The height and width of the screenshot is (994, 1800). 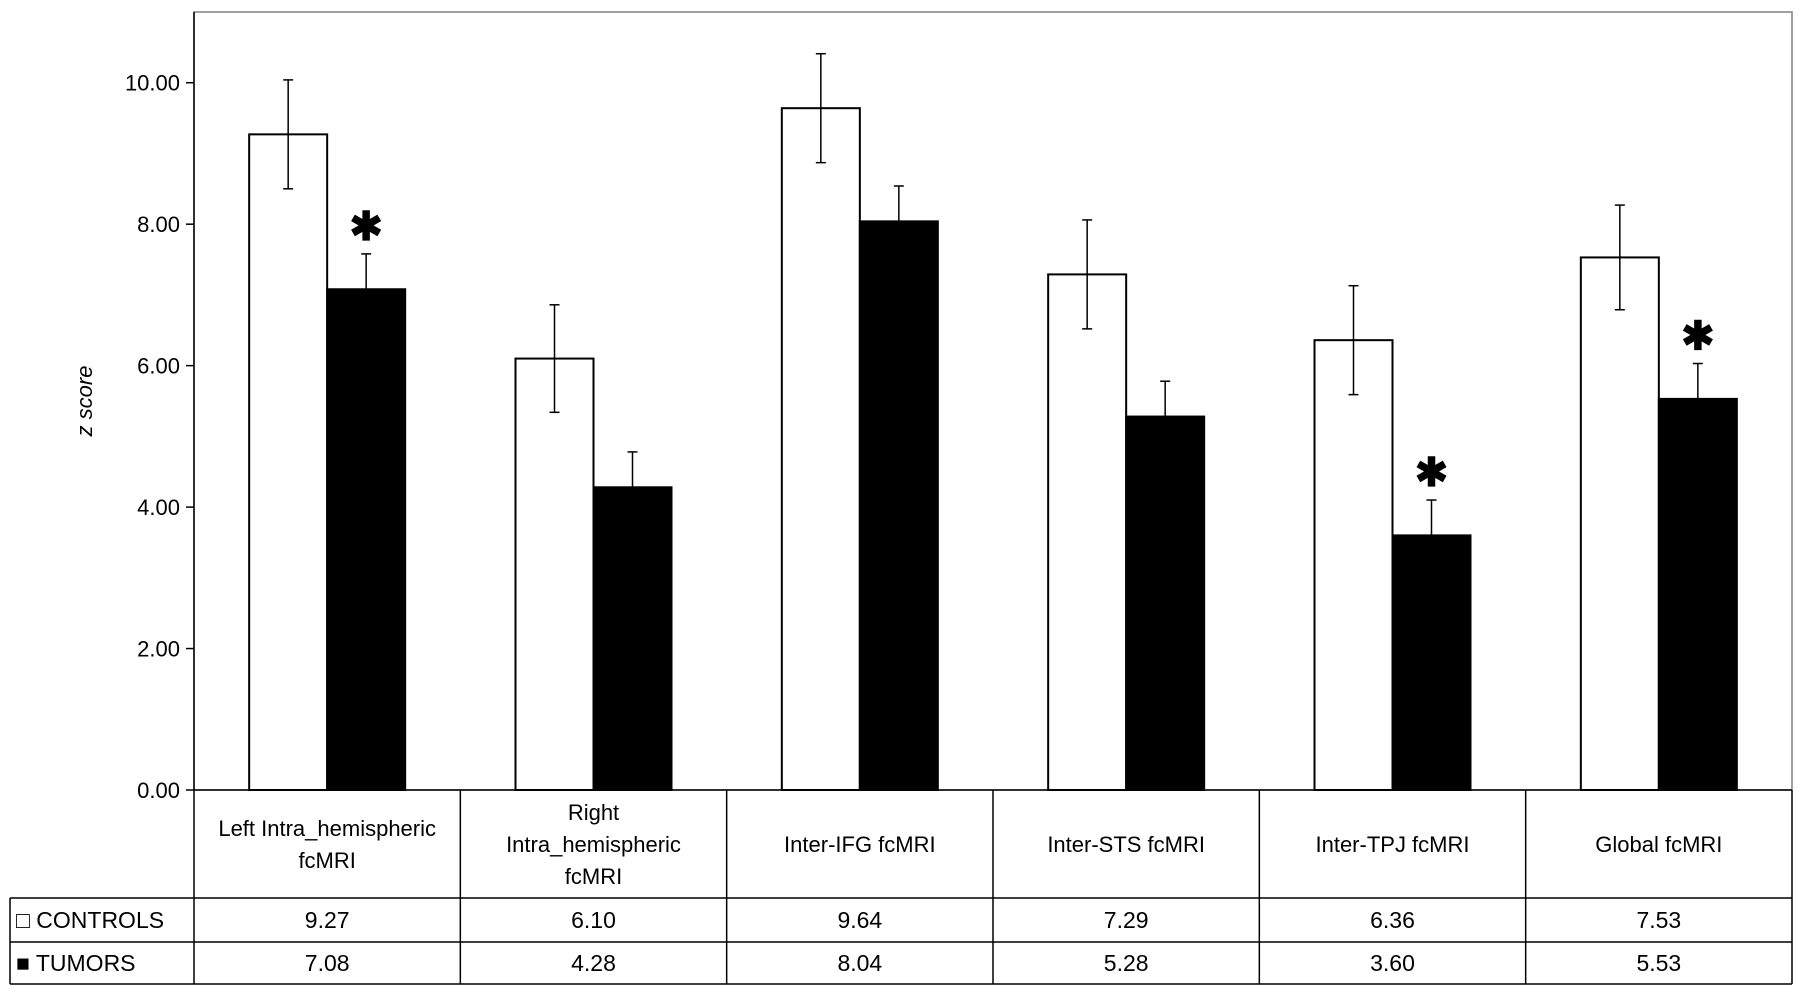 I want to click on category-label-0: fcMRI, so click(x=326, y=860).